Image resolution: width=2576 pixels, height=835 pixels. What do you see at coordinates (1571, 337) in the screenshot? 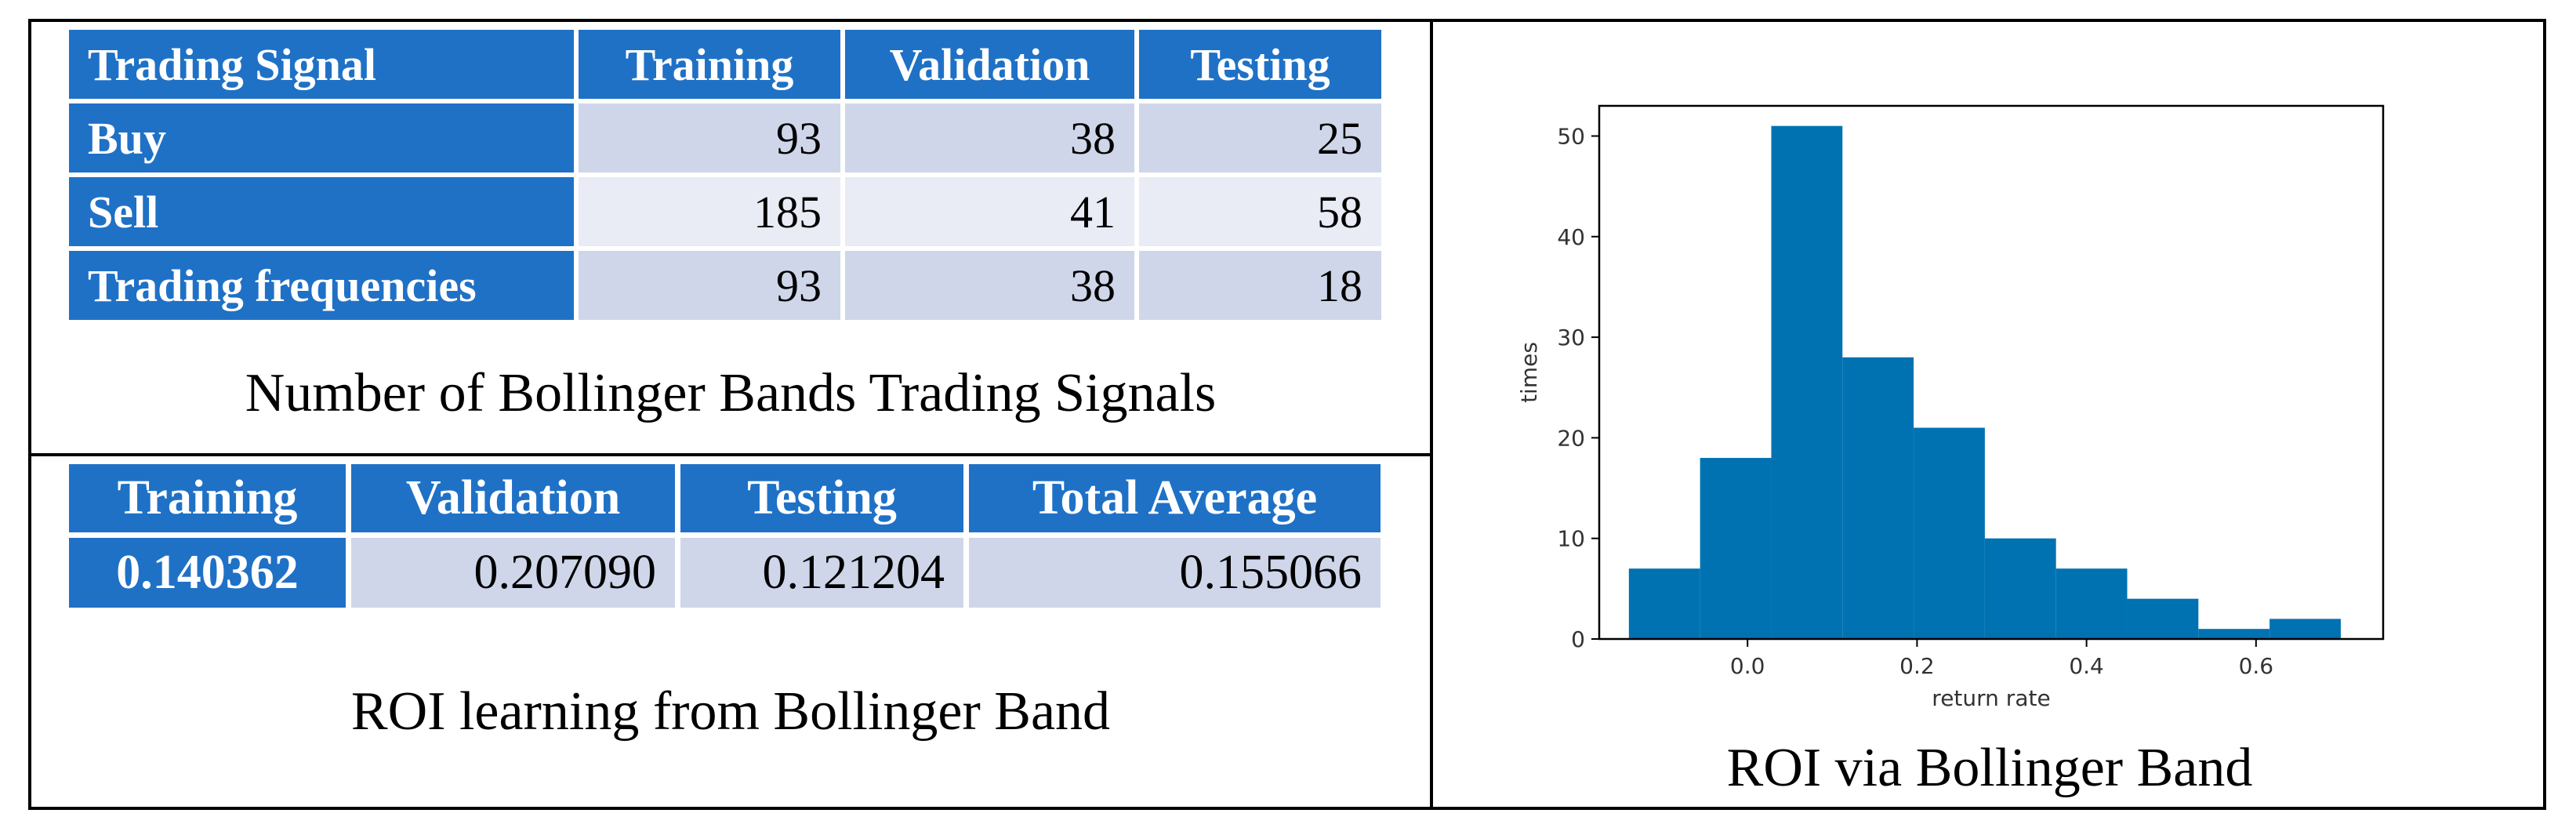
I see `y-tick-label: 30` at bounding box center [1571, 337].